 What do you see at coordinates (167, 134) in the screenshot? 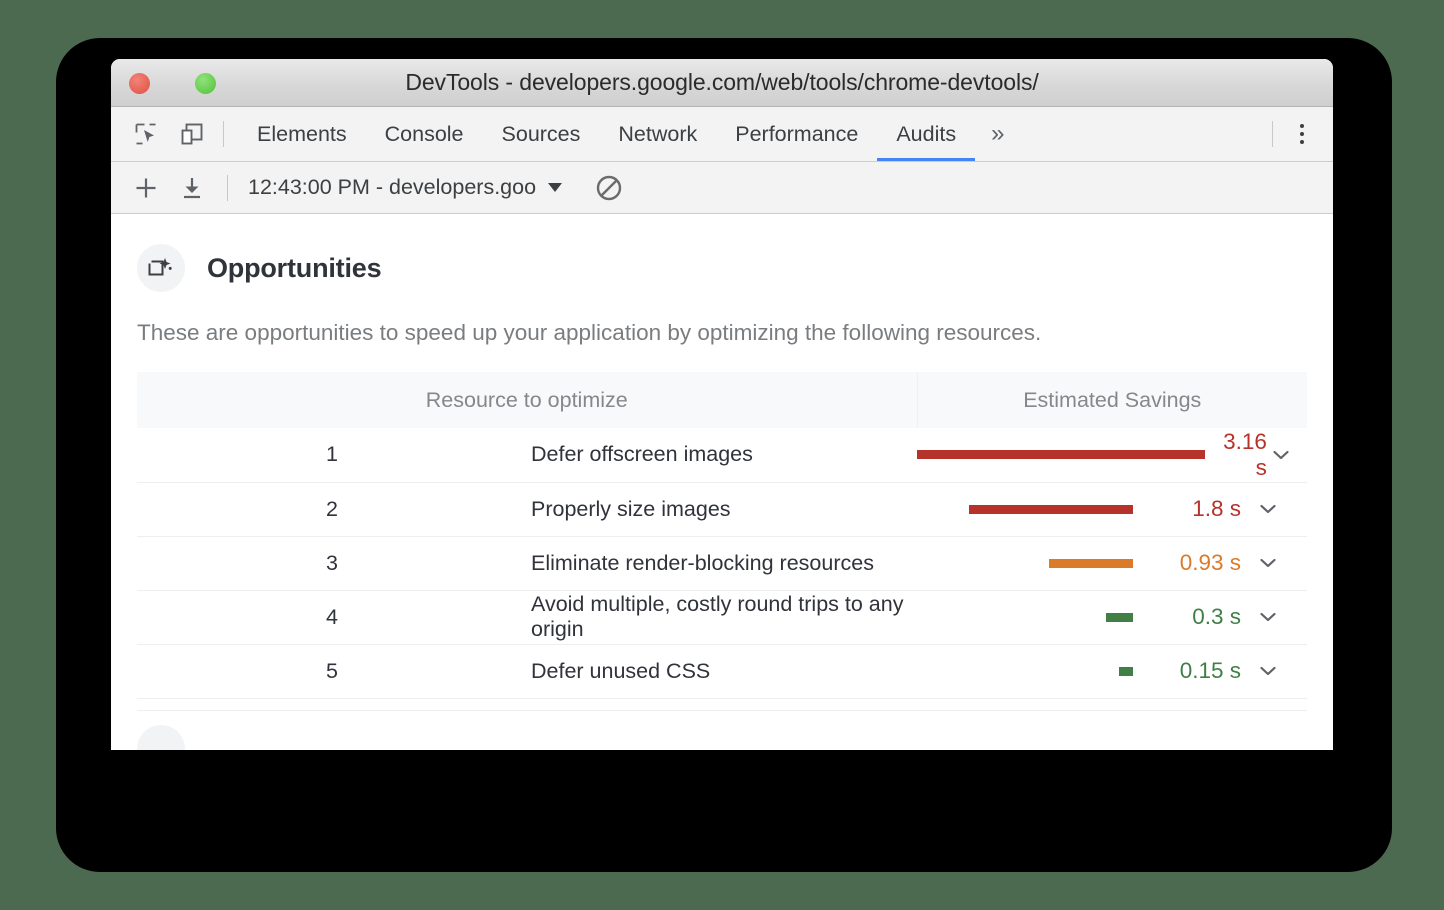
I see `tab-strip-tool-icons` at bounding box center [167, 134].